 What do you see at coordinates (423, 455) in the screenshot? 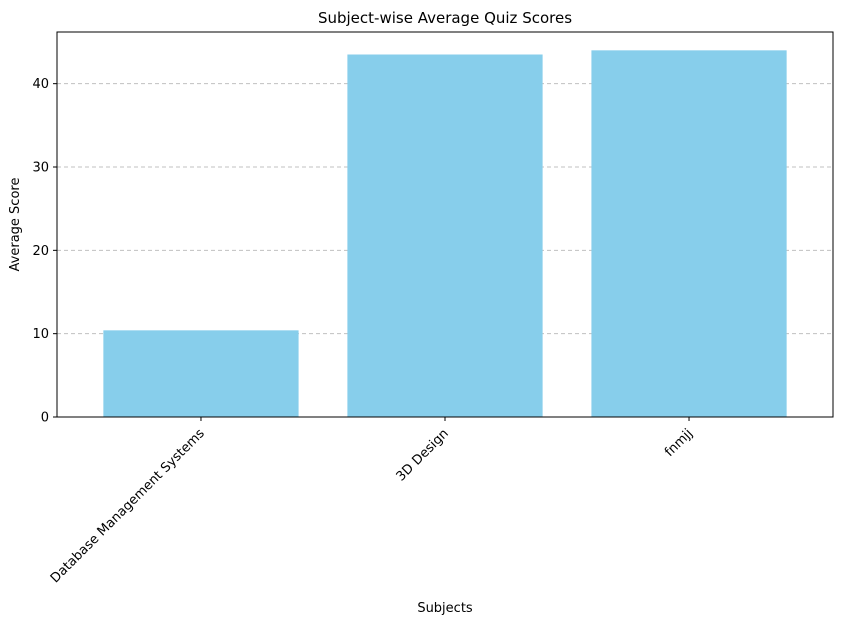
I see `x-tick-label-1: 3D Design` at bounding box center [423, 455].